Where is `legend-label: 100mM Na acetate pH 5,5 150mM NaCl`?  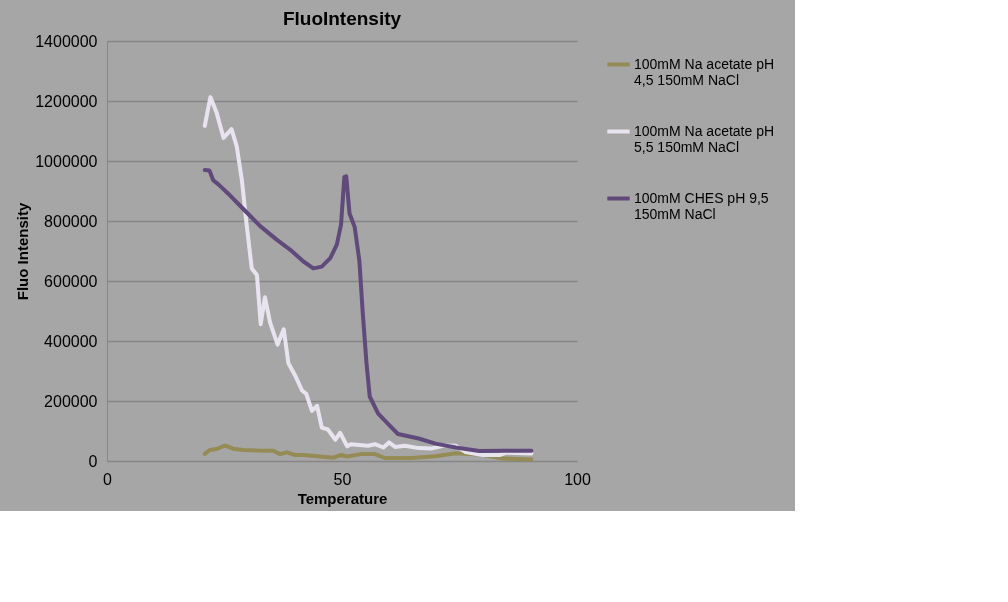
legend-label: 100mM Na acetate pH 5,5 150mM NaCl is located at coordinates (704, 138).